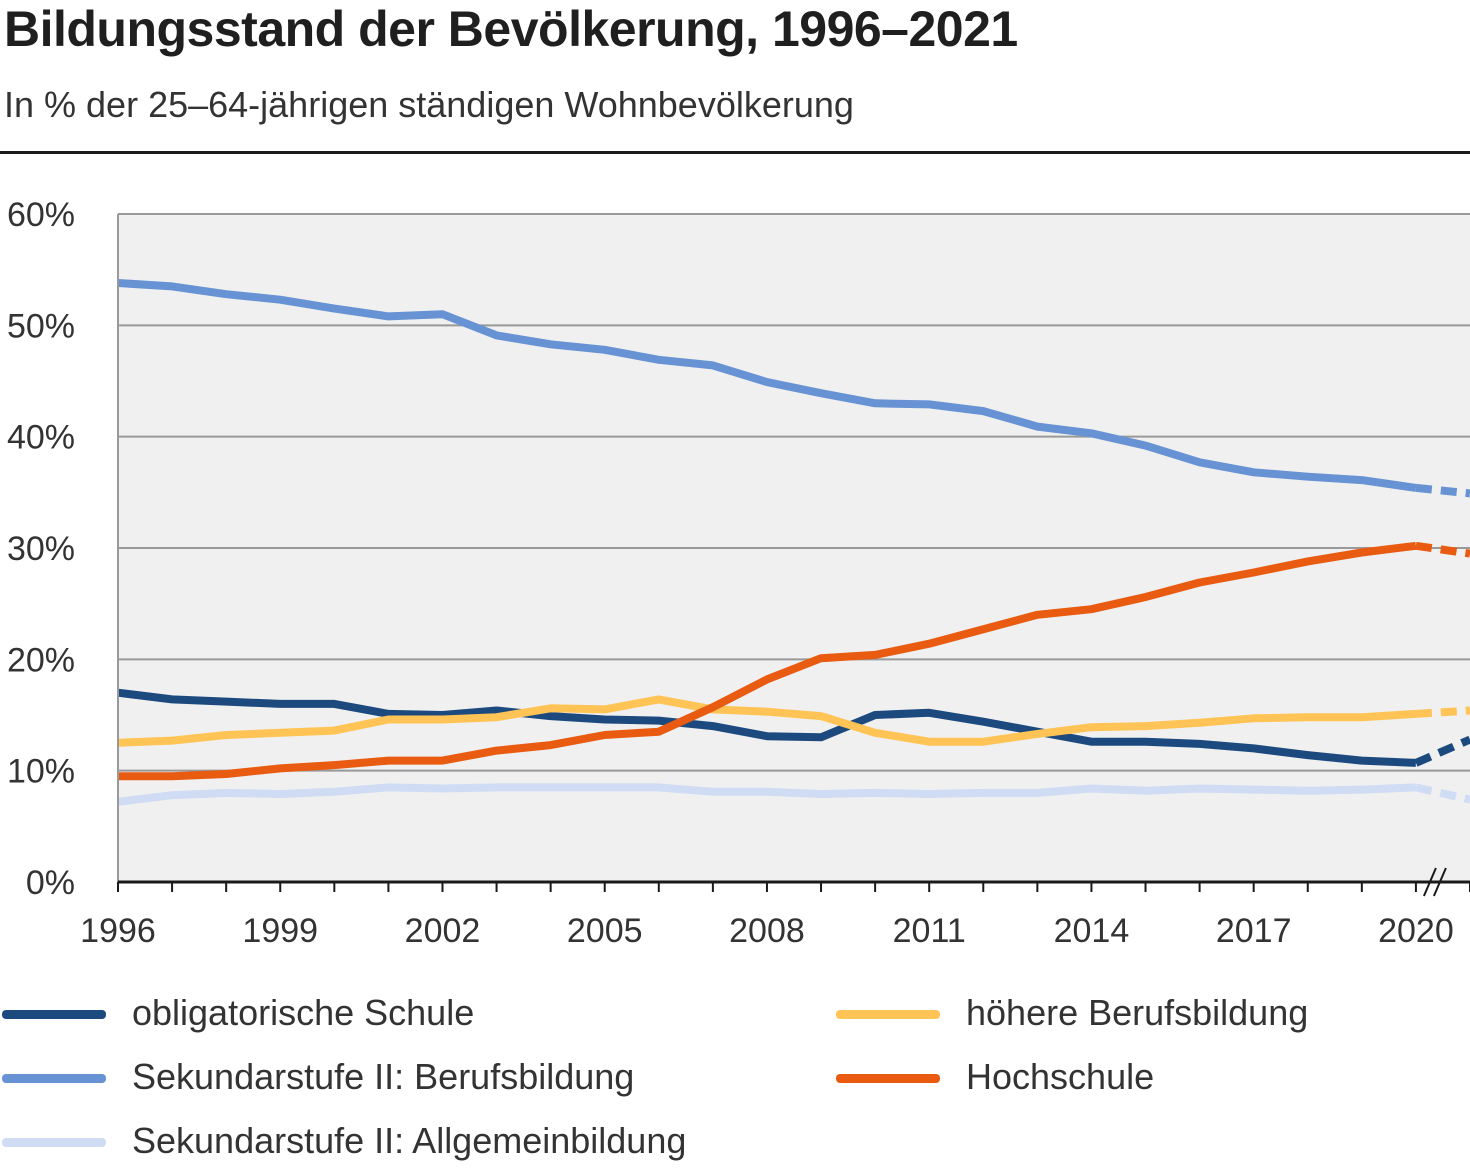 Image resolution: width=1470 pixels, height=1172 pixels. I want to click on y-tick-label: 30%, so click(41, 549).